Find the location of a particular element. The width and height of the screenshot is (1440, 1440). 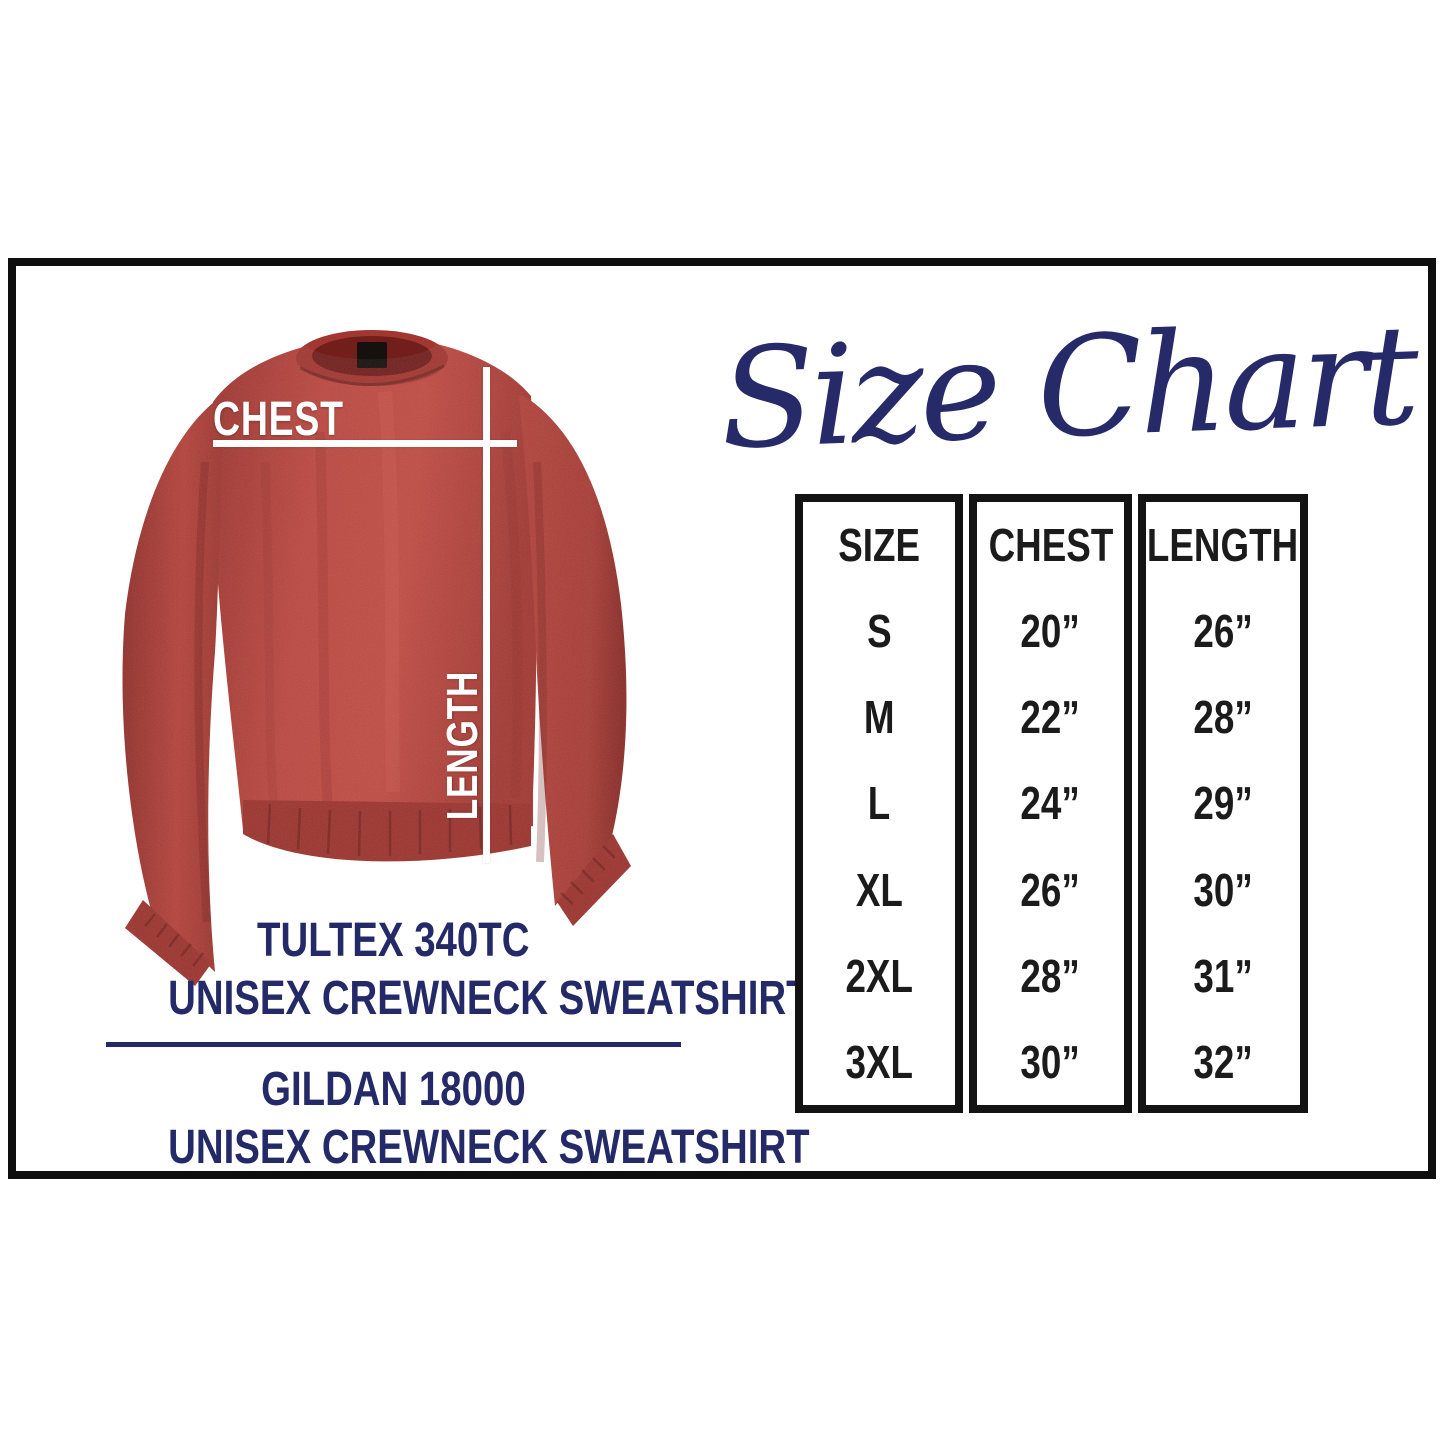

chest-measure-label-text: CHEST is located at coordinates (278, 419).